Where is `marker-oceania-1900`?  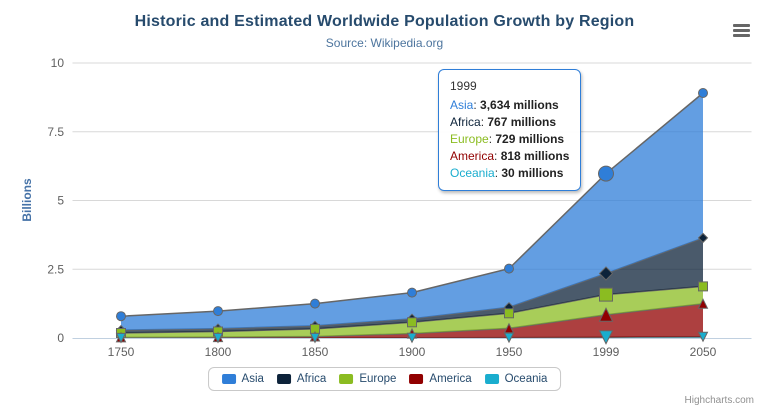
marker-oceania-1900 is located at coordinates (412, 338).